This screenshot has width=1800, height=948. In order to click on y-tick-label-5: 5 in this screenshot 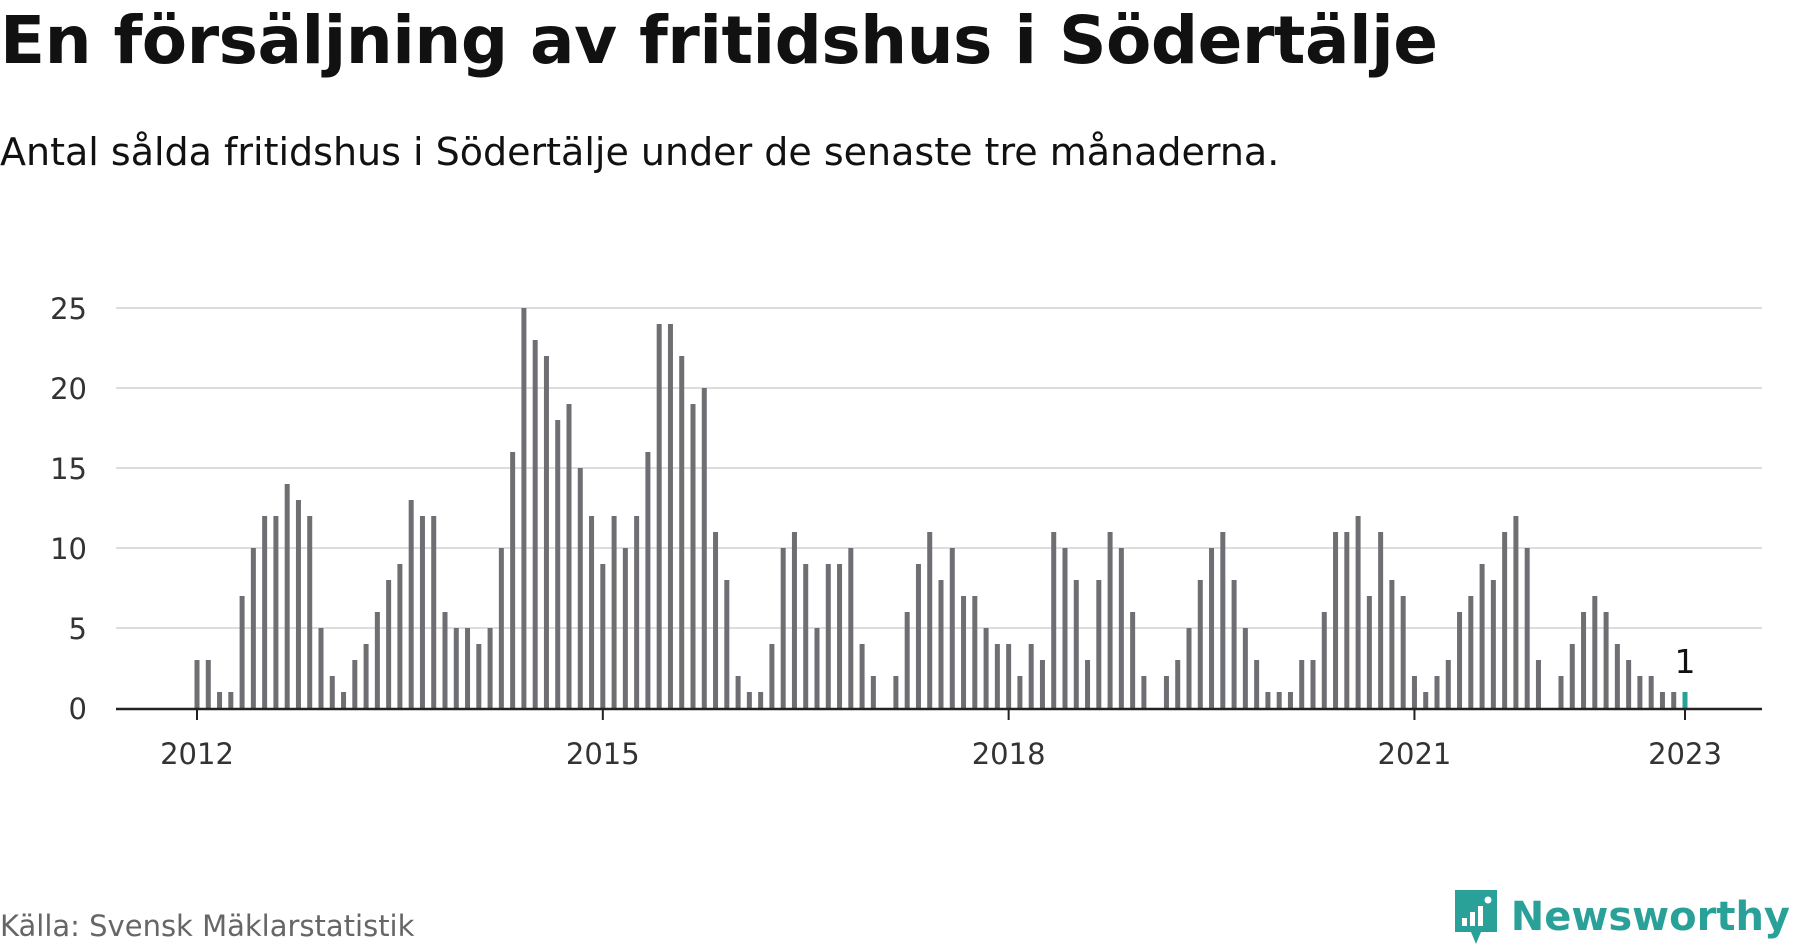, I will do `click(78, 629)`.